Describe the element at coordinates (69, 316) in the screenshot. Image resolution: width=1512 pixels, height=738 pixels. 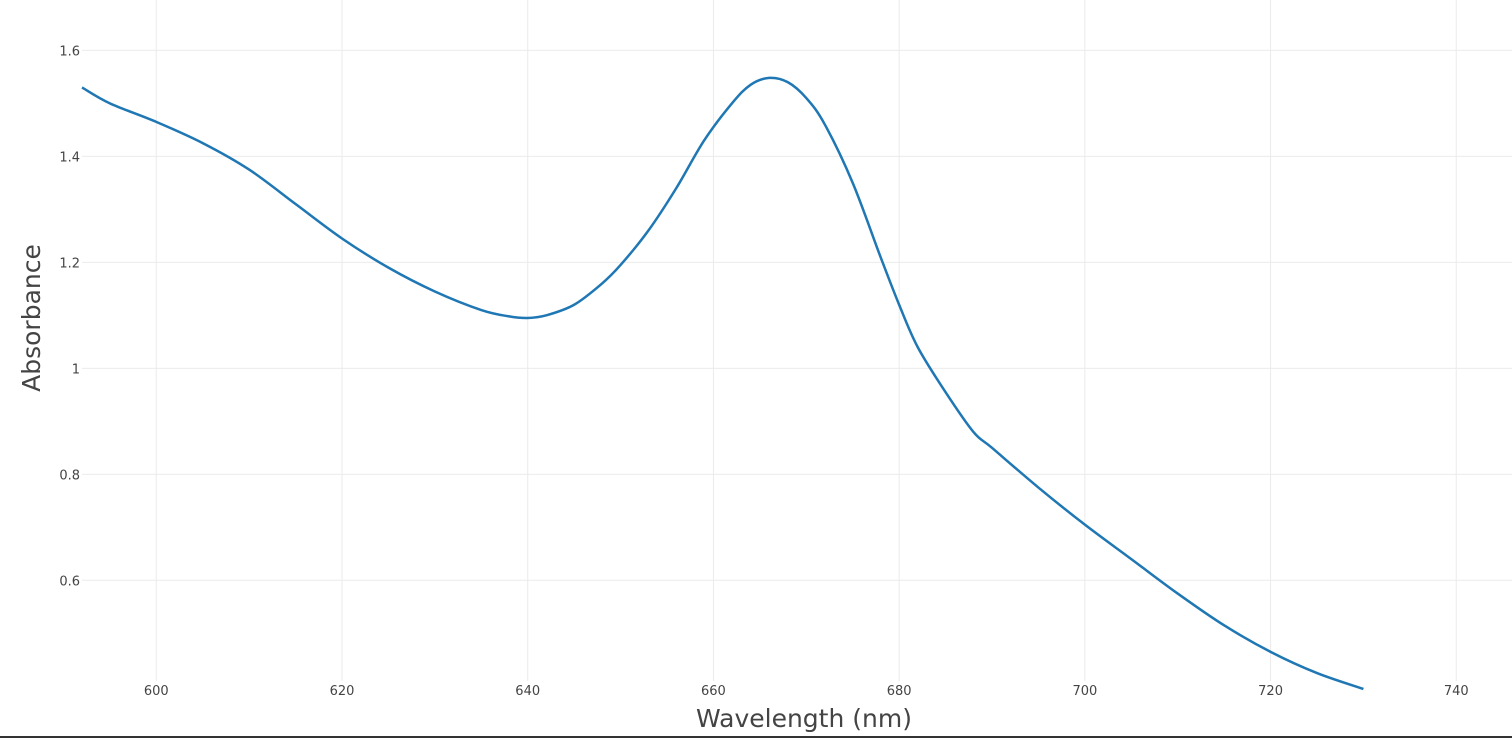
I see `y-tick-labels: 0.6 0.8 1 1.2 1.4 1.6` at that location.